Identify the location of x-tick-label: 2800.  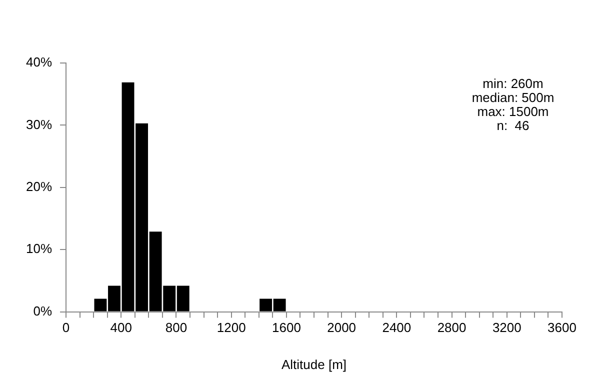
(451, 328).